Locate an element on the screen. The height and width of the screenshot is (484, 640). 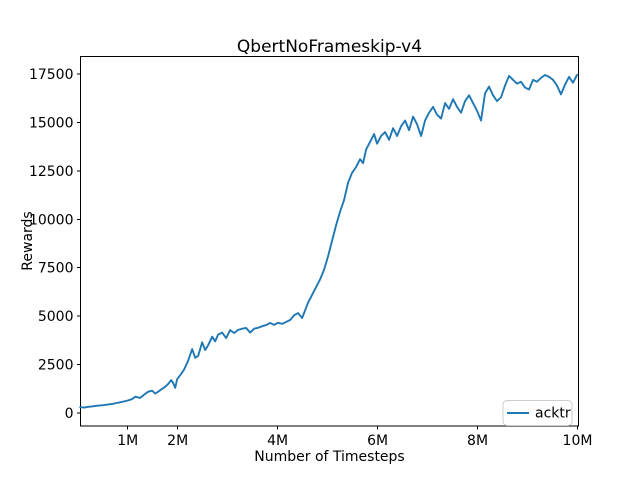
y-tick-label: 2500 is located at coordinates (56, 366).